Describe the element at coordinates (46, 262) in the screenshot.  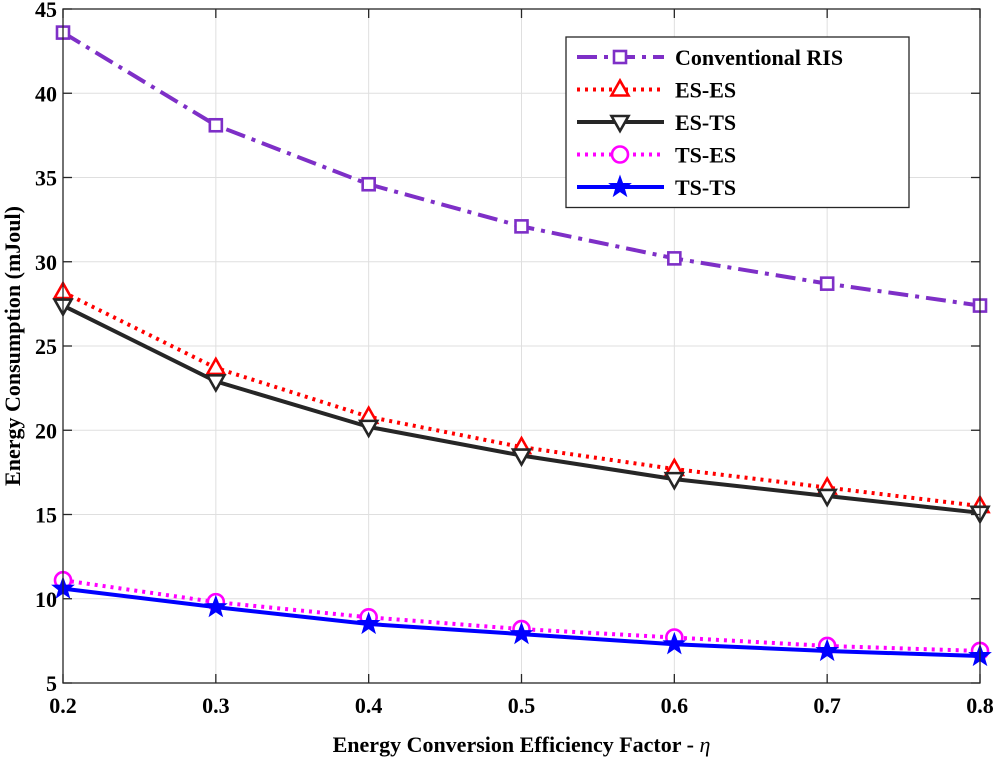
I see `y-tick-label: 30` at that location.